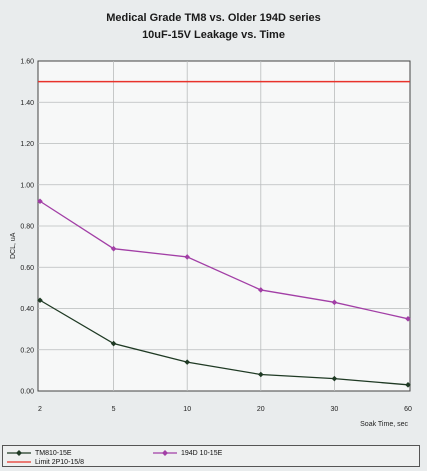 The width and height of the screenshot is (427, 471). What do you see at coordinates (27, 309) in the screenshot?
I see `y-tick-label: 0.40` at bounding box center [27, 309].